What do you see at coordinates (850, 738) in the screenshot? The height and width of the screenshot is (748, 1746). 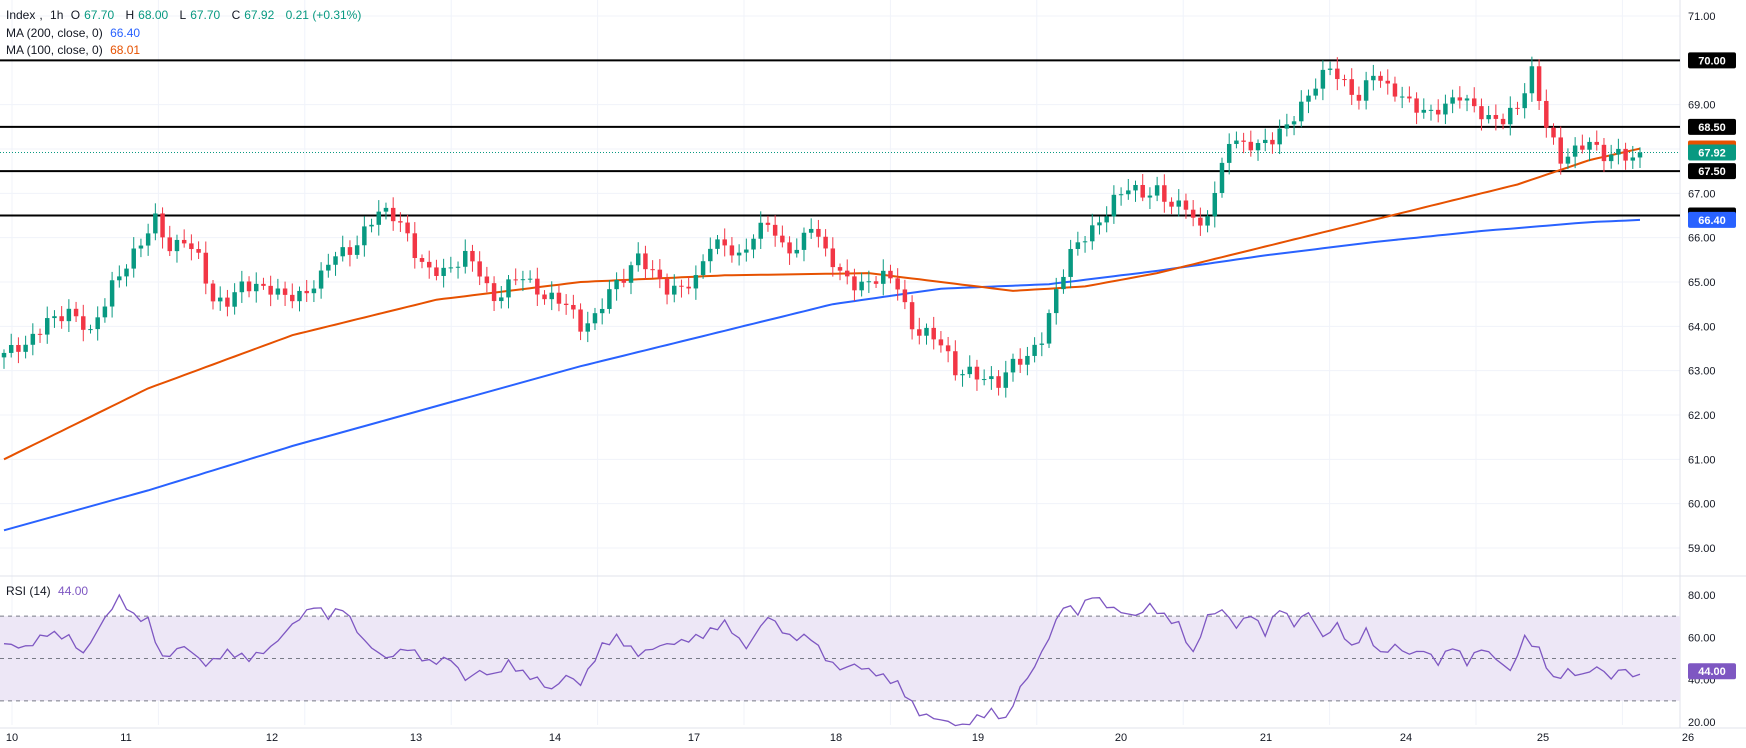 I see `time-axis: 10 11 12 13 14 17 18 19 20 21 24 25 26` at bounding box center [850, 738].